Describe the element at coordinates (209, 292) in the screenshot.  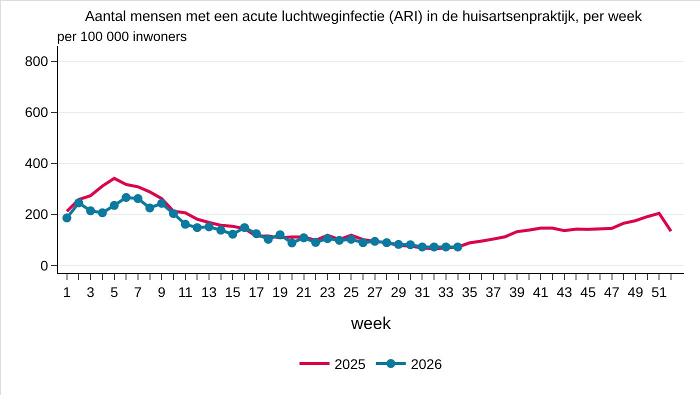
I see `x-tick-label: 13` at that location.